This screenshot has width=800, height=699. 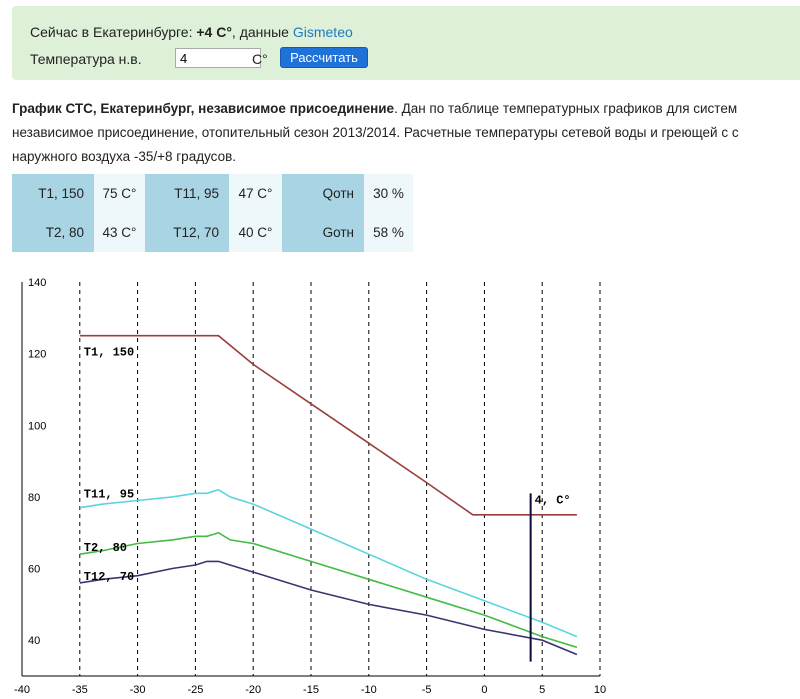 What do you see at coordinates (109, 495) in the screenshot?
I see `series-label: T11, 95` at bounding box center [109, 495].